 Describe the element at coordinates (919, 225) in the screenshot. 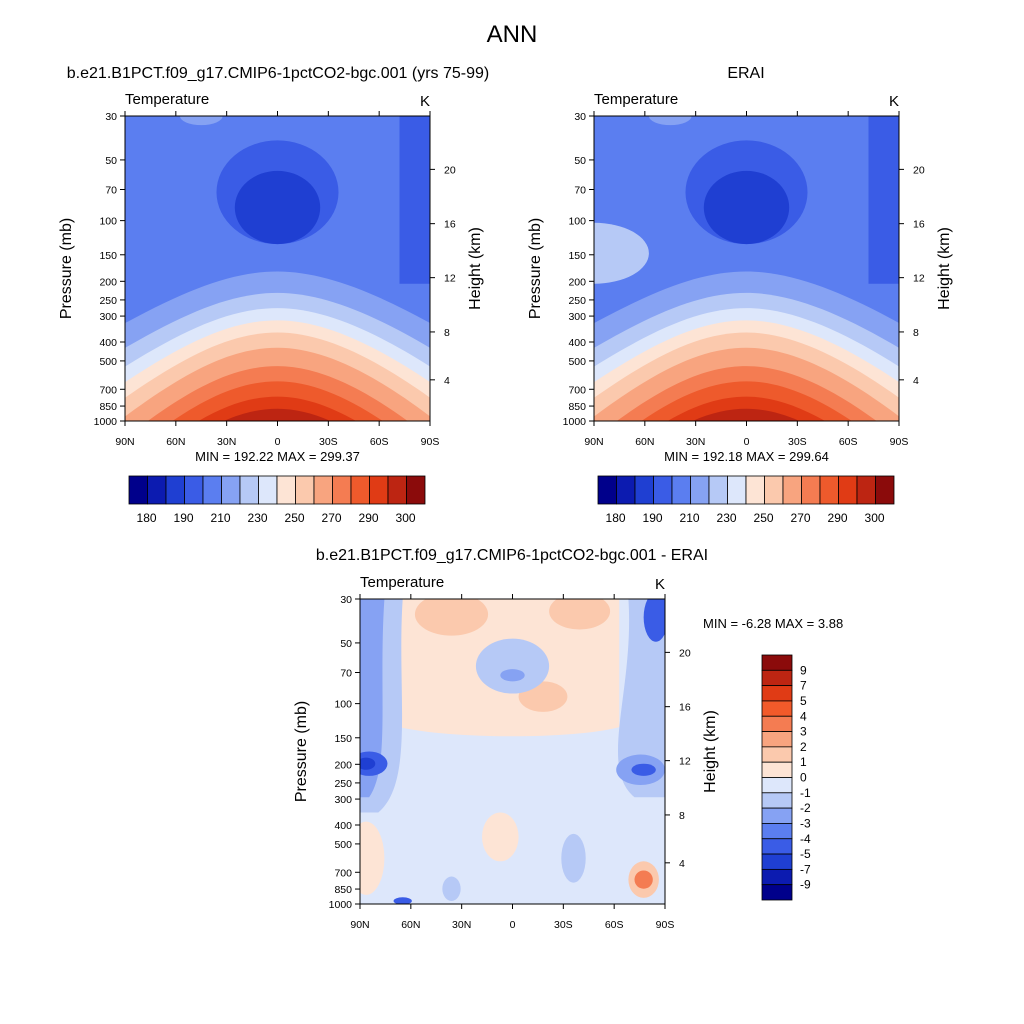

I see `y2-tick-label: 16` at that location.